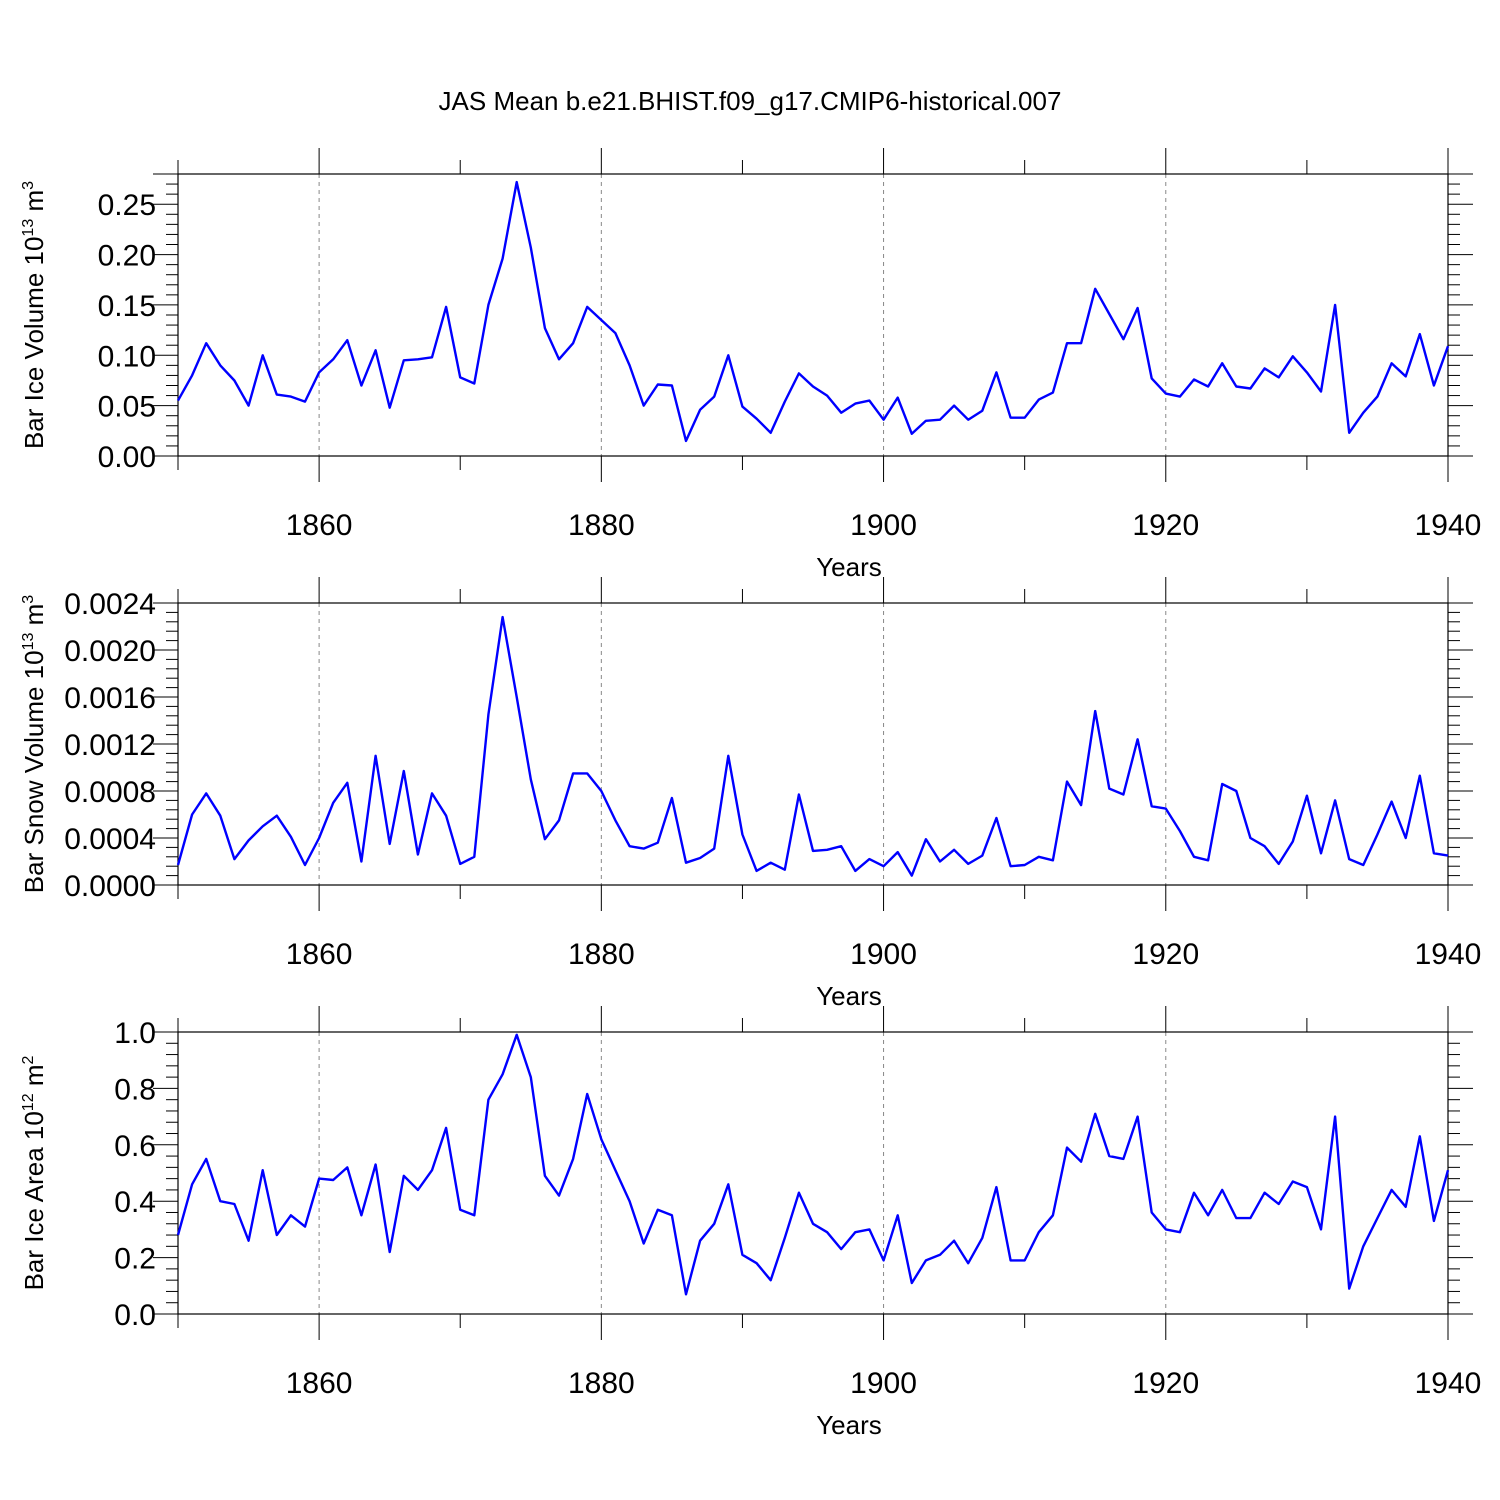 The height and width of the screenshot is (1500, 1500). I want to click on y-tick-label: 0.0020, so click(110, 651).